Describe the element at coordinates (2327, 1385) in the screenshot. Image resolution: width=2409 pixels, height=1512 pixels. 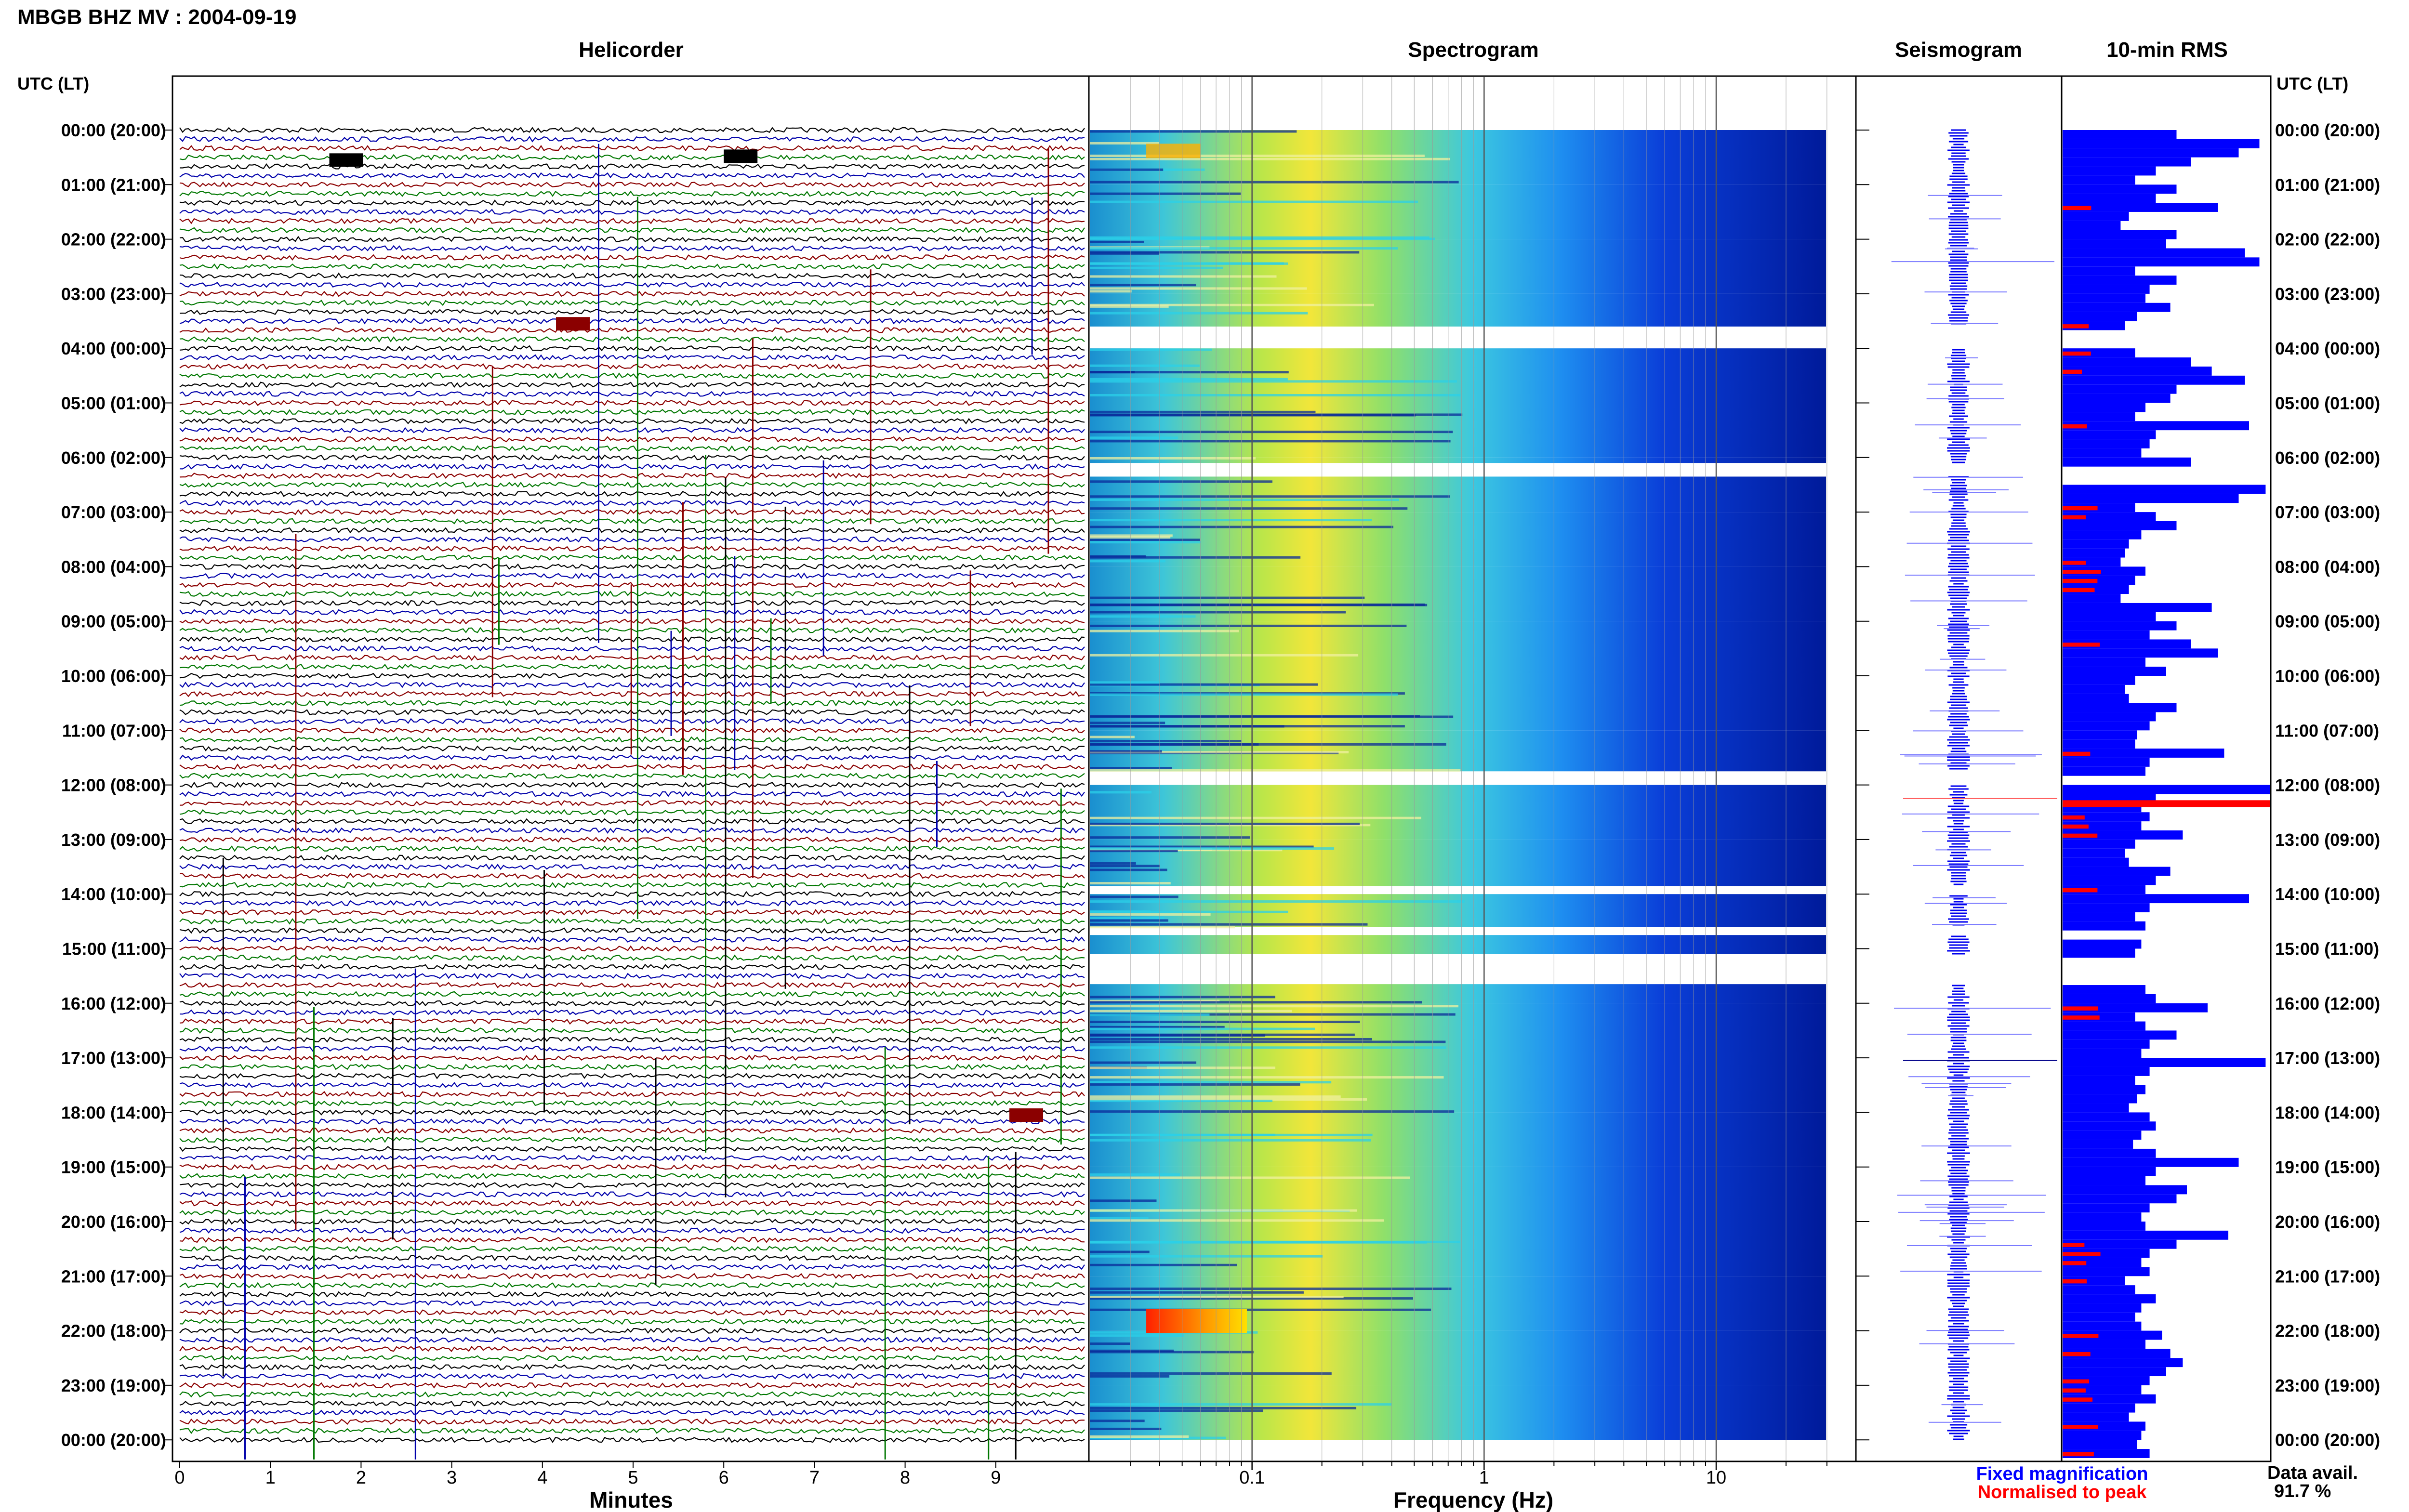
I see `hour-label-right: 23:00 (19:00)` at that location.